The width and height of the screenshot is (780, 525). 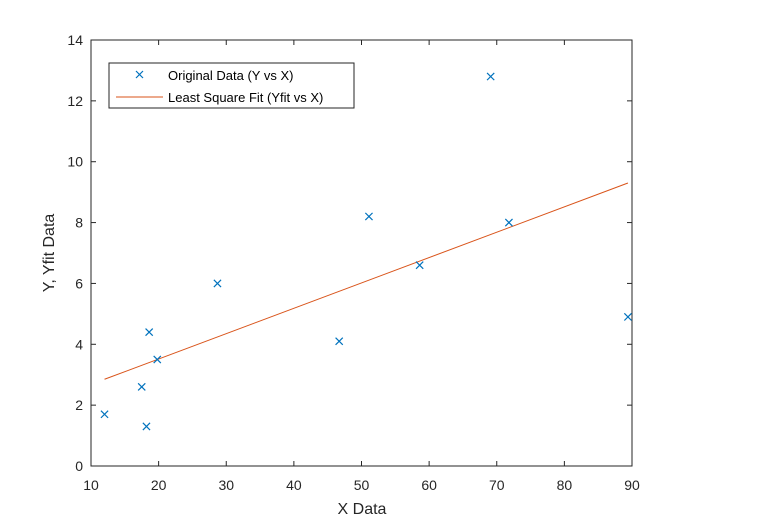 What do you see at coordinates (75, 101) in the screenshot?
I see `y-tick-label: 12` at bounding box center [75, 101].